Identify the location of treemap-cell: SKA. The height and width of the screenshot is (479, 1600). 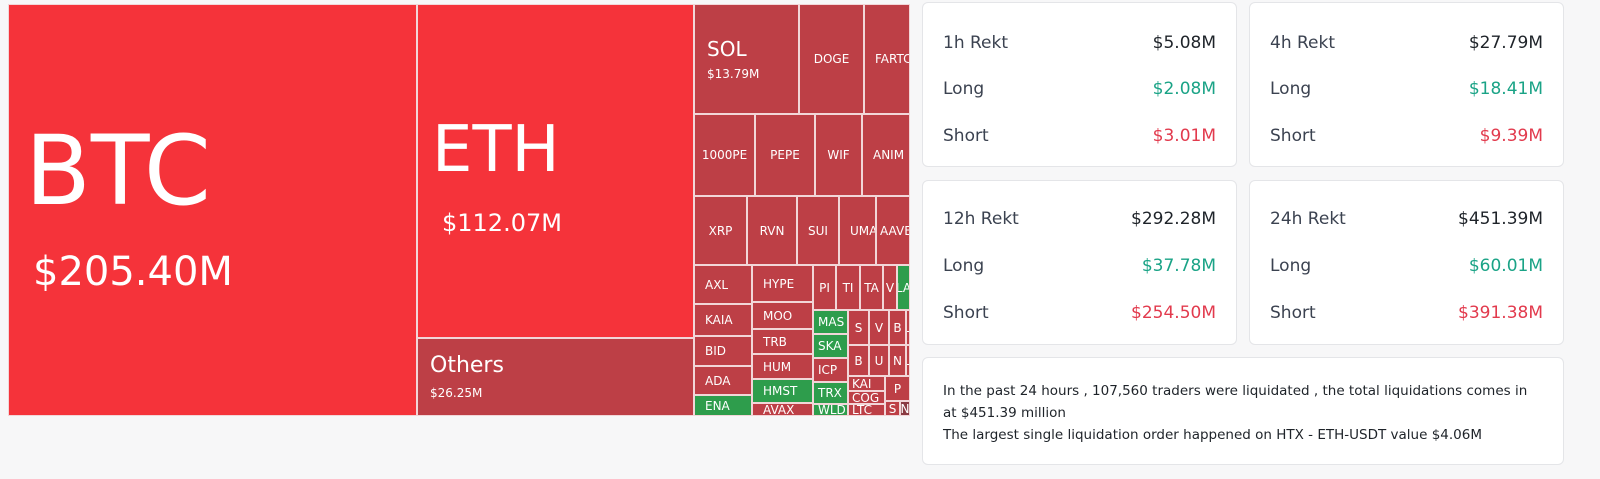
(830, 346).